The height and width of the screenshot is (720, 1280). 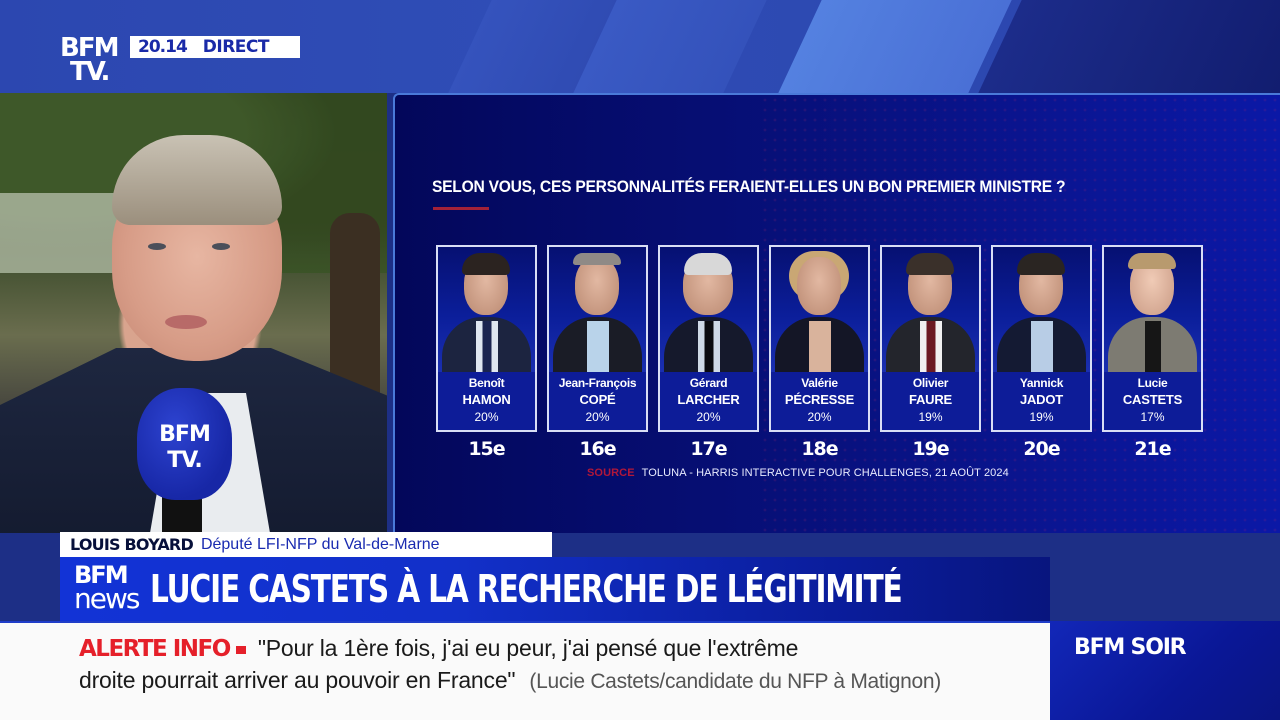 What do you see at coordinates (486, 383) in the screenshot?
I see `first-name: Benoît` at bounding box center [486, 383].